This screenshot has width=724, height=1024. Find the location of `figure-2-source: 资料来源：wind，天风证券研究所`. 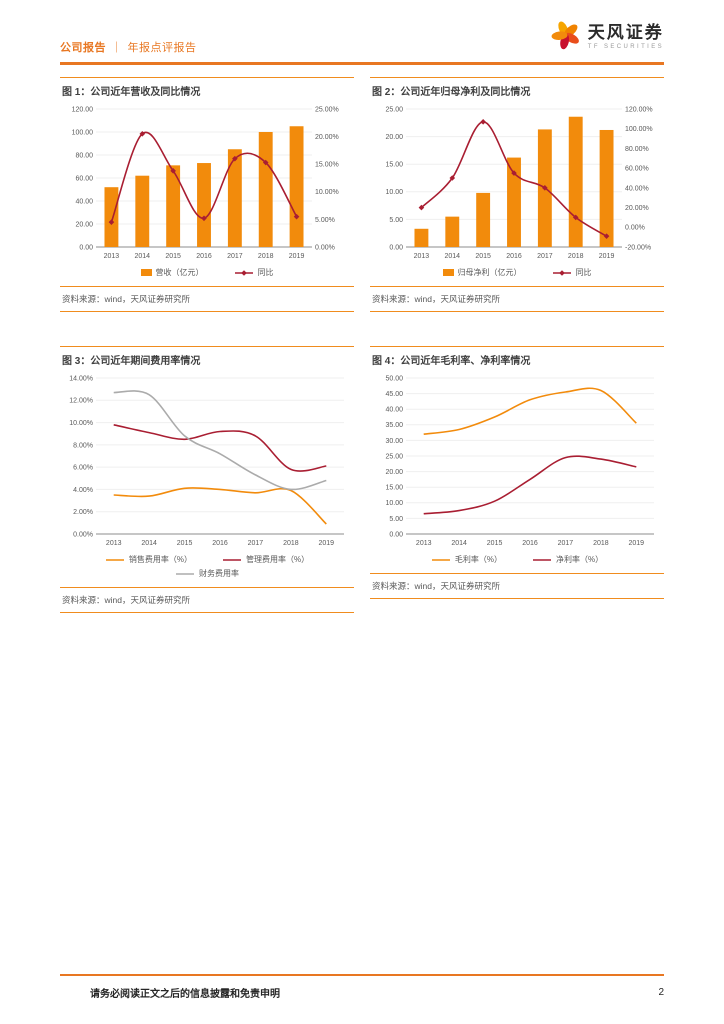

figure-2-source: 资料来源：wind，天风证券研究所 is located at coordinates (517, 299).